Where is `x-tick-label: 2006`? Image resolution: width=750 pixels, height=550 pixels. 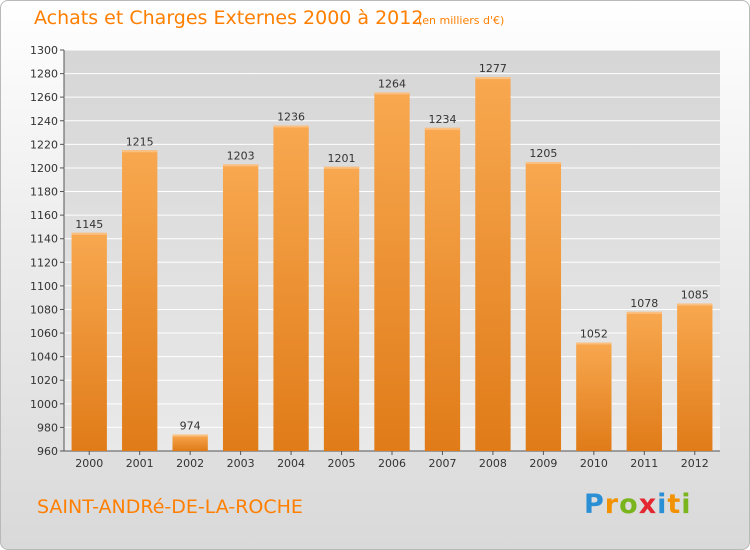 x-tick-label: 2006 is located at coordinates (392, 463).